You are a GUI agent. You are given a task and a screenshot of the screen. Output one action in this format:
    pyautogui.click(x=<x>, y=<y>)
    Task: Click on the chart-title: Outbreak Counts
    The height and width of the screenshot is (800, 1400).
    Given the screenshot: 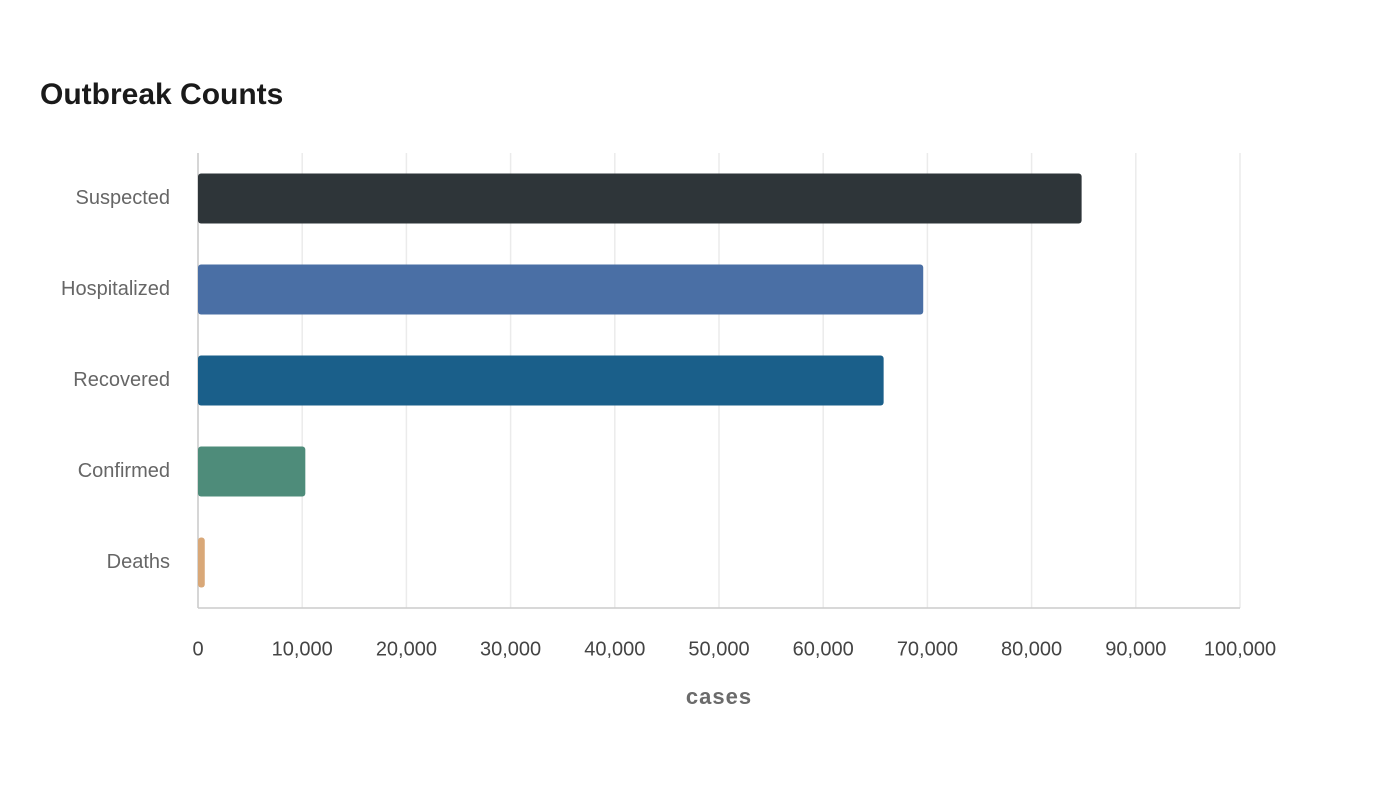 What is the action you would take?
    pyautogui.click(x=161, y=94)
    